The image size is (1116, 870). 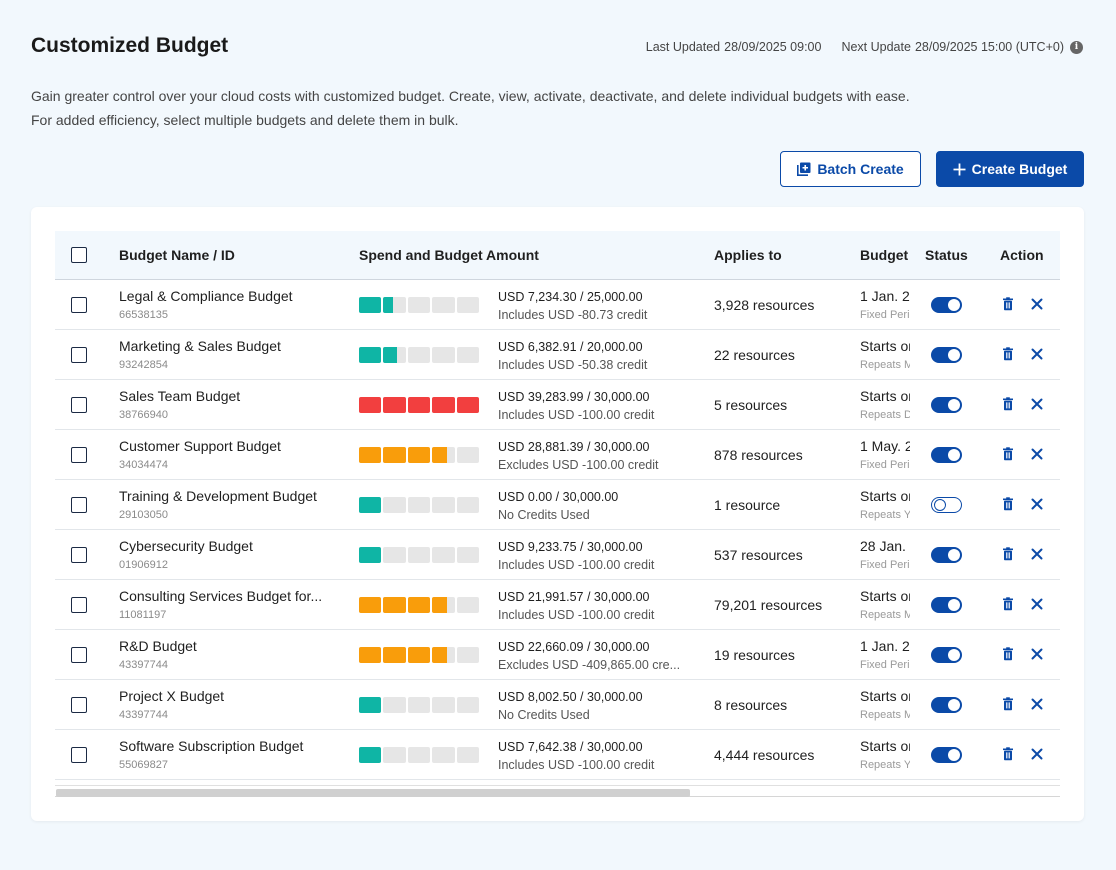 I want to click on budget-name: Training & Development Budget, so click(x=218, y=496).